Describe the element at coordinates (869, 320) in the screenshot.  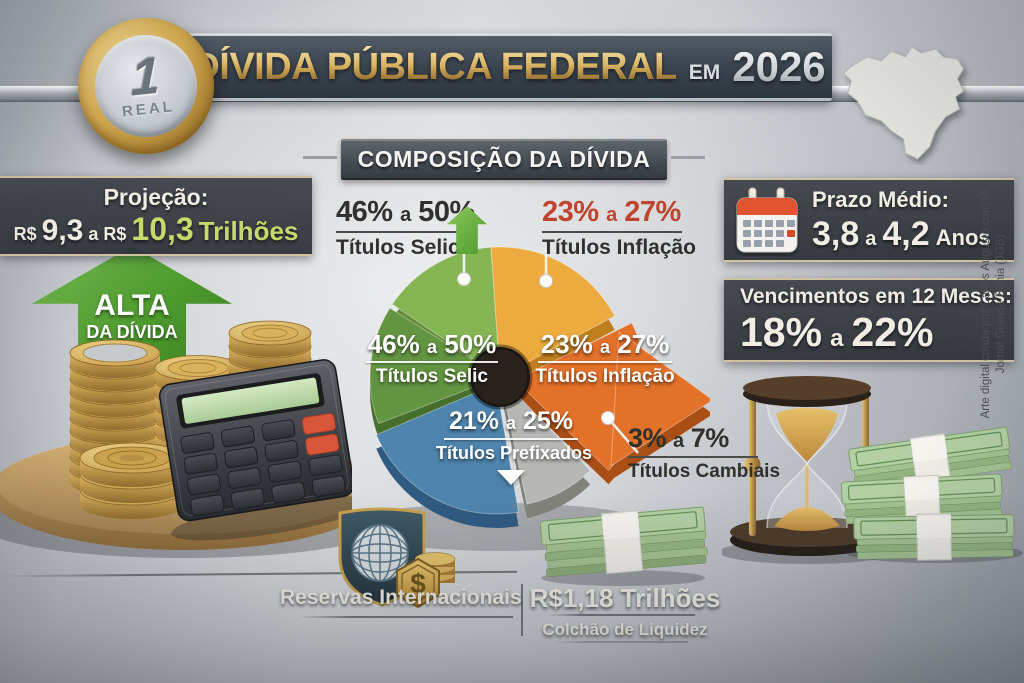
I see `vencimentos-panel: Vencimentos em 12 Meses: 18% a 22%` at that location.